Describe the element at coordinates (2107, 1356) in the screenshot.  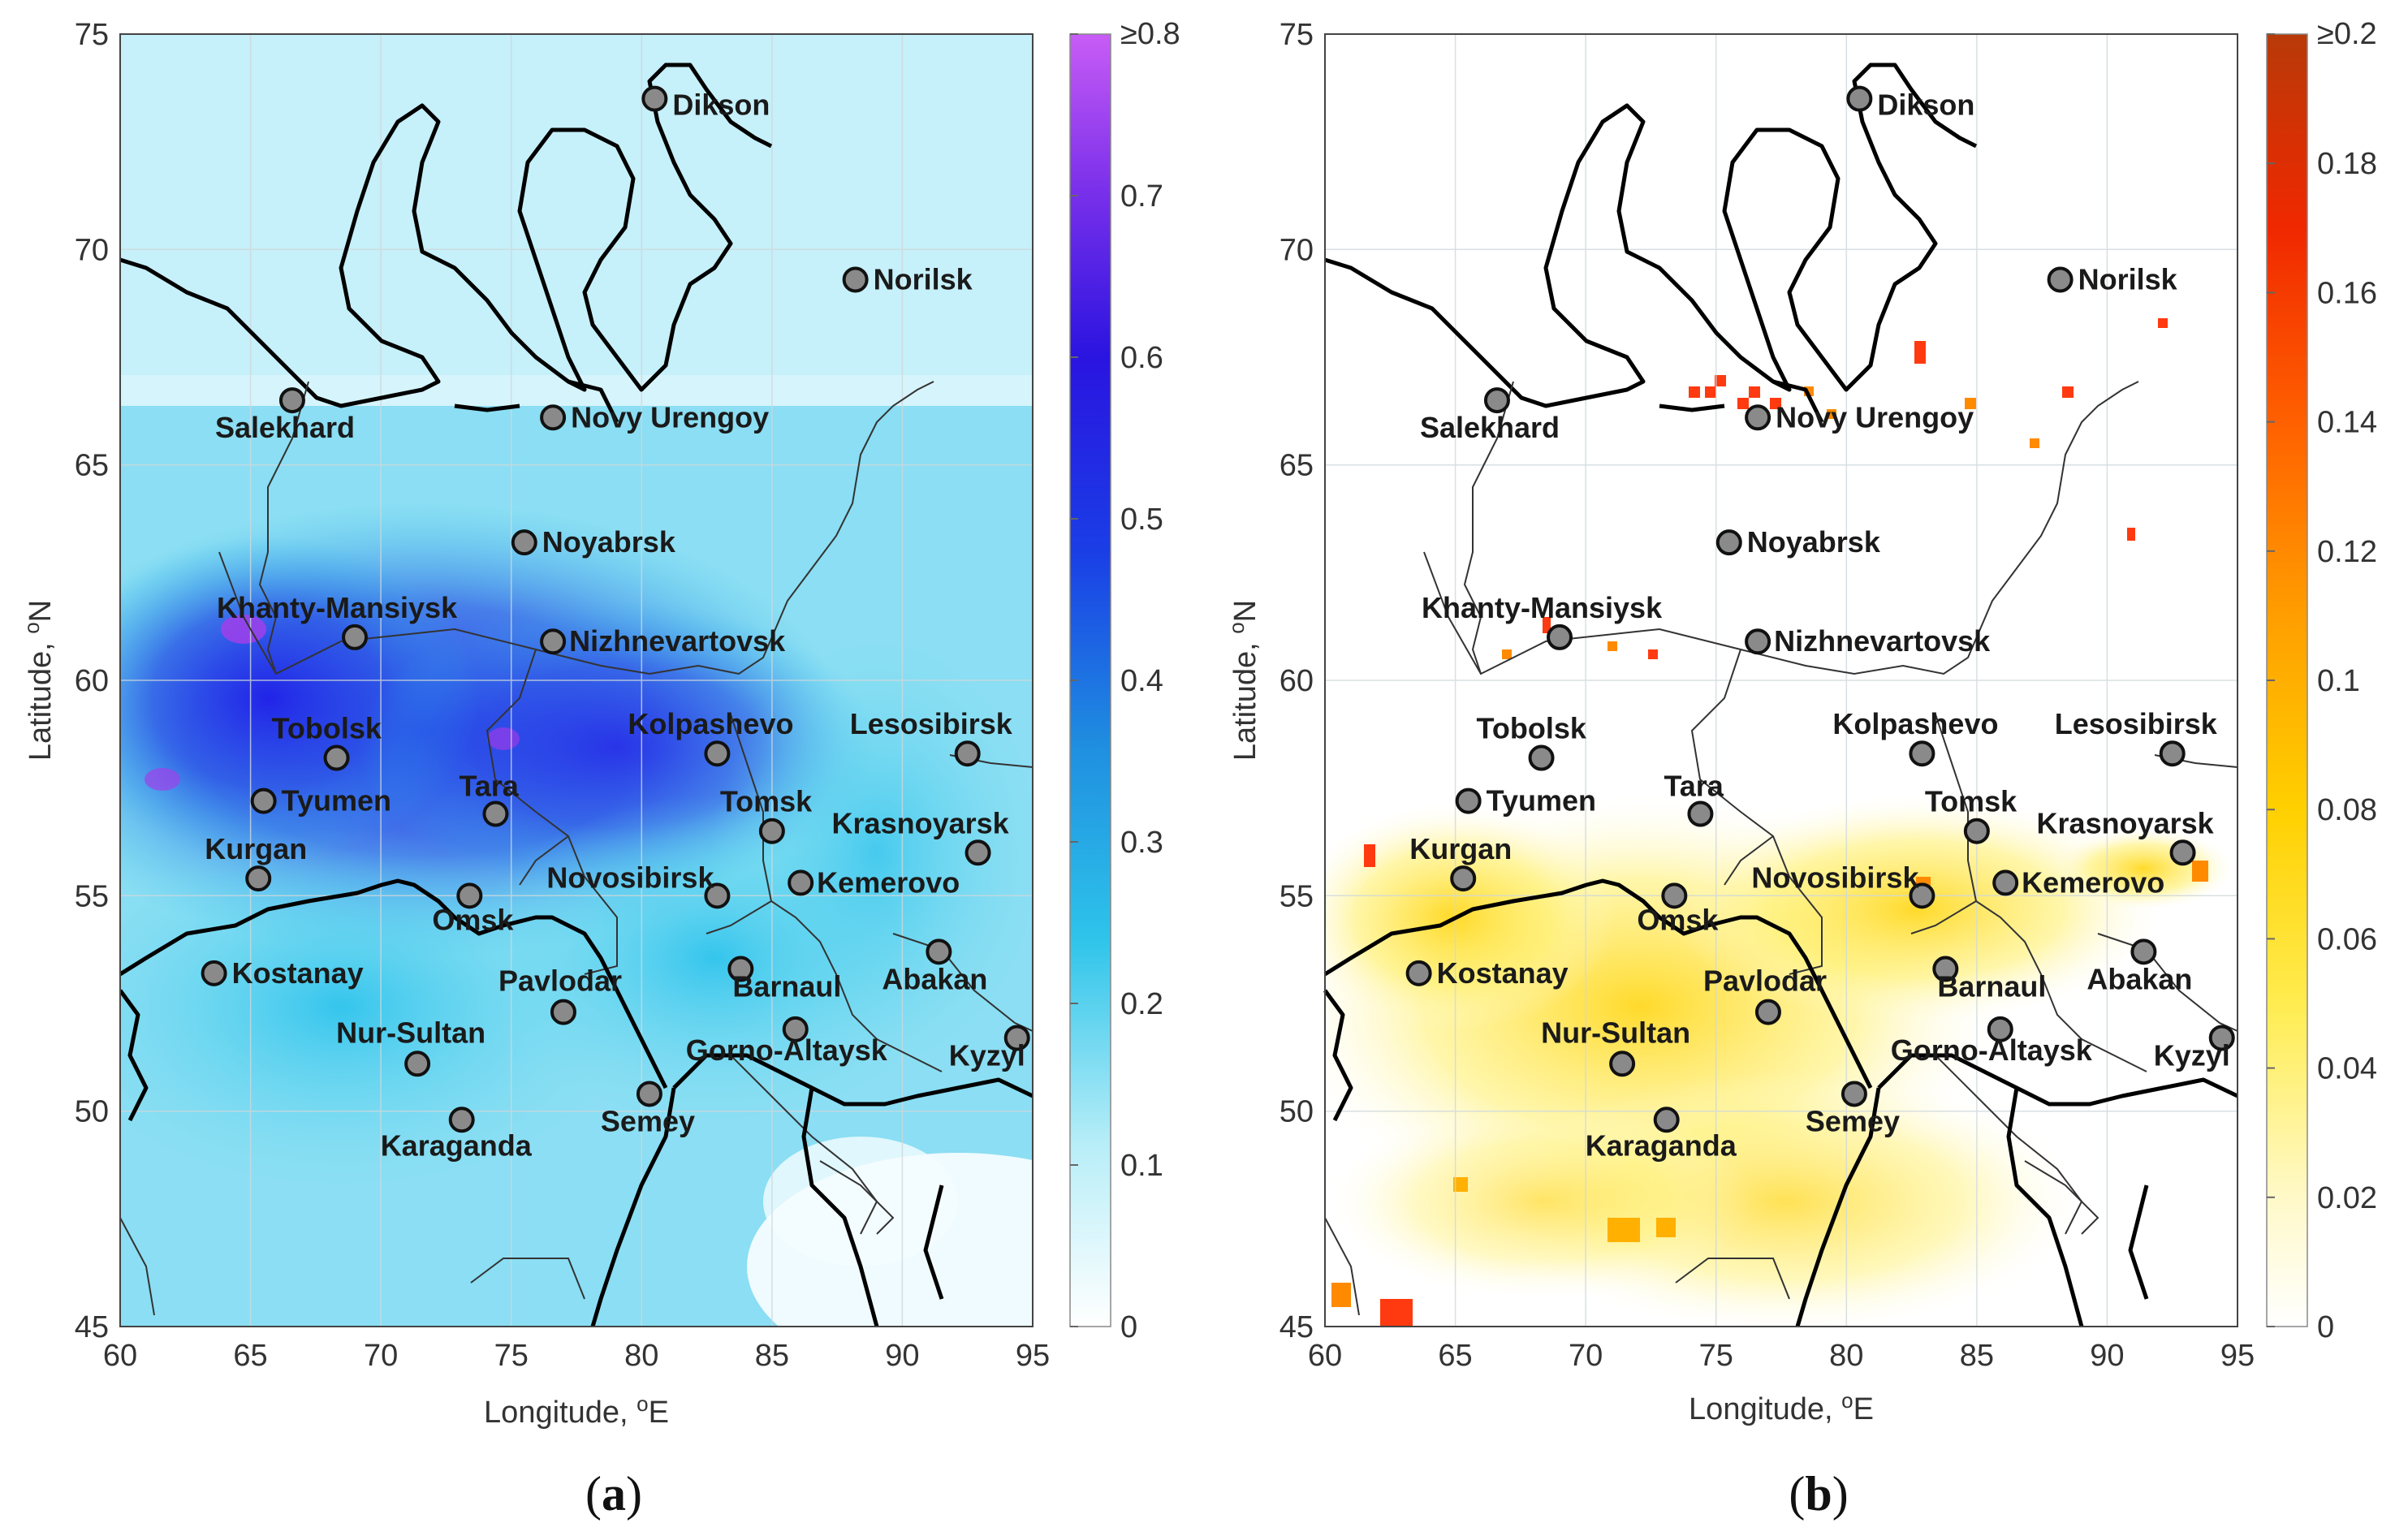
I see `x-tick-label: 90` at that location.